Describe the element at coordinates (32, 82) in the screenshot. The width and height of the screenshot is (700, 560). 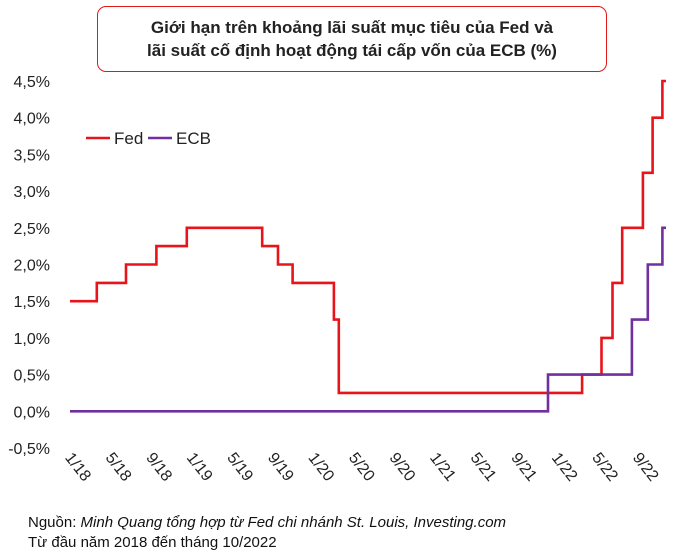
I see `y-tick-label: 4,5%` at that location.